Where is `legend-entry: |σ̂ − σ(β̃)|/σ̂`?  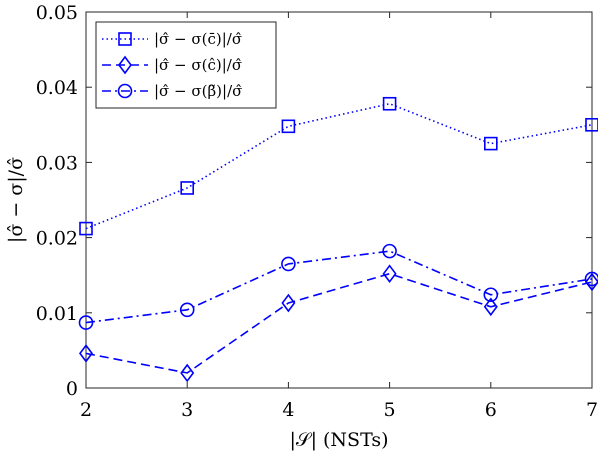 legend-entry: |σ̂ − σ(β̃)|/σ̂ is located at coordinates (172, 91).